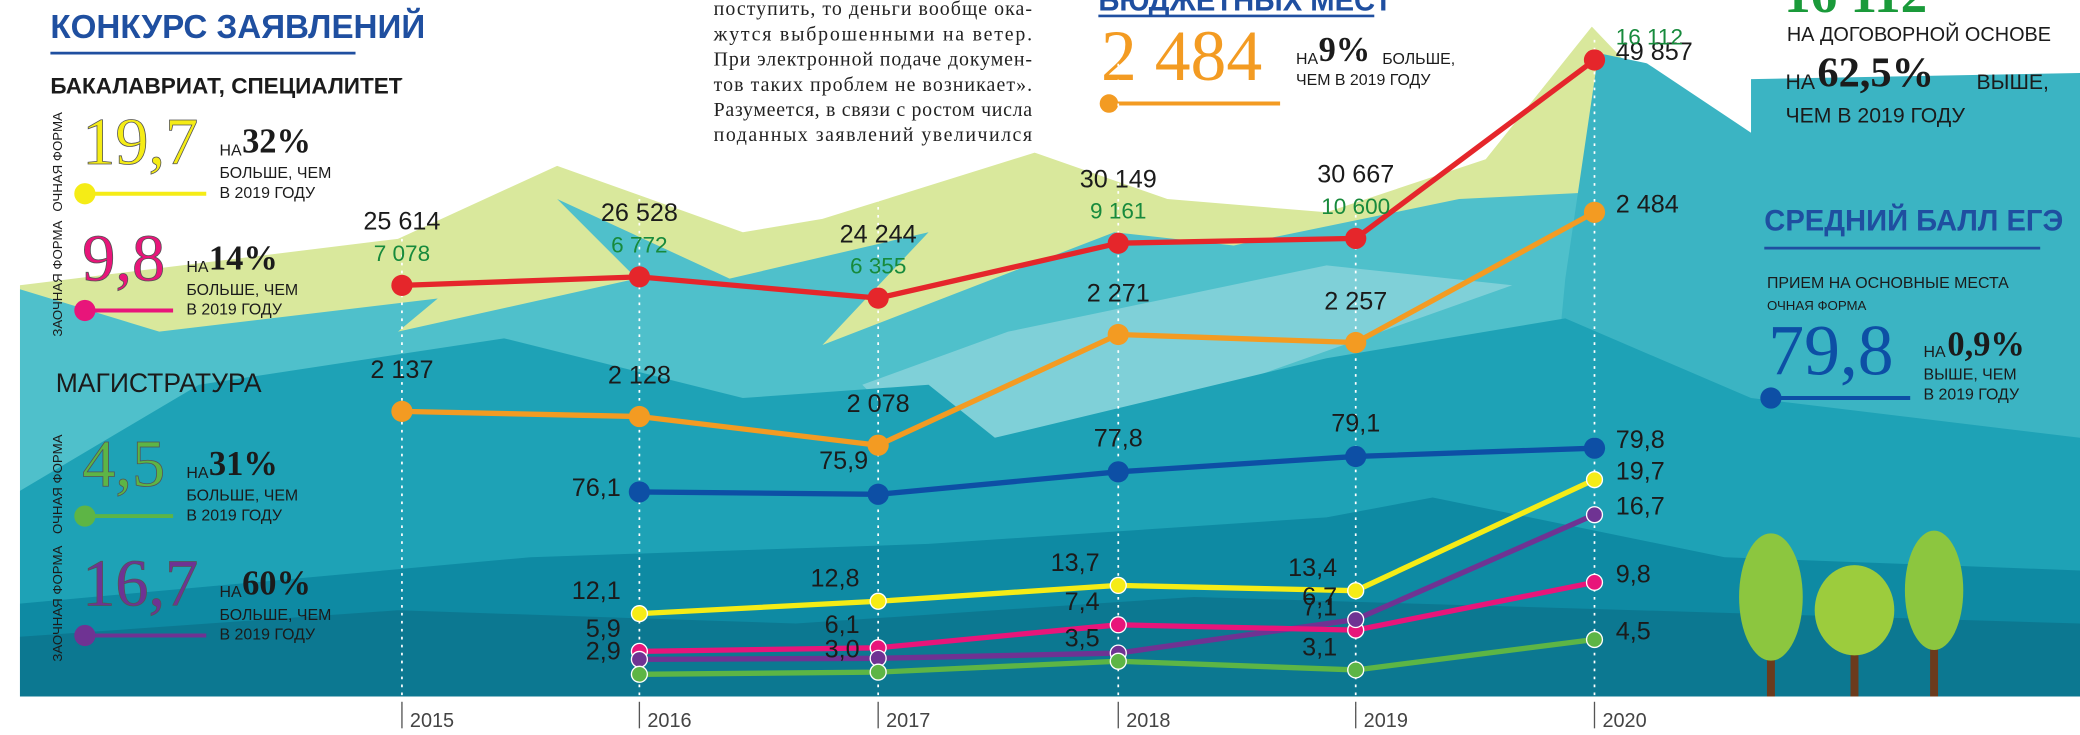 This screenshot has height=735, width=2080. I want to click on data-label: 2 271, so click(1118, 293).